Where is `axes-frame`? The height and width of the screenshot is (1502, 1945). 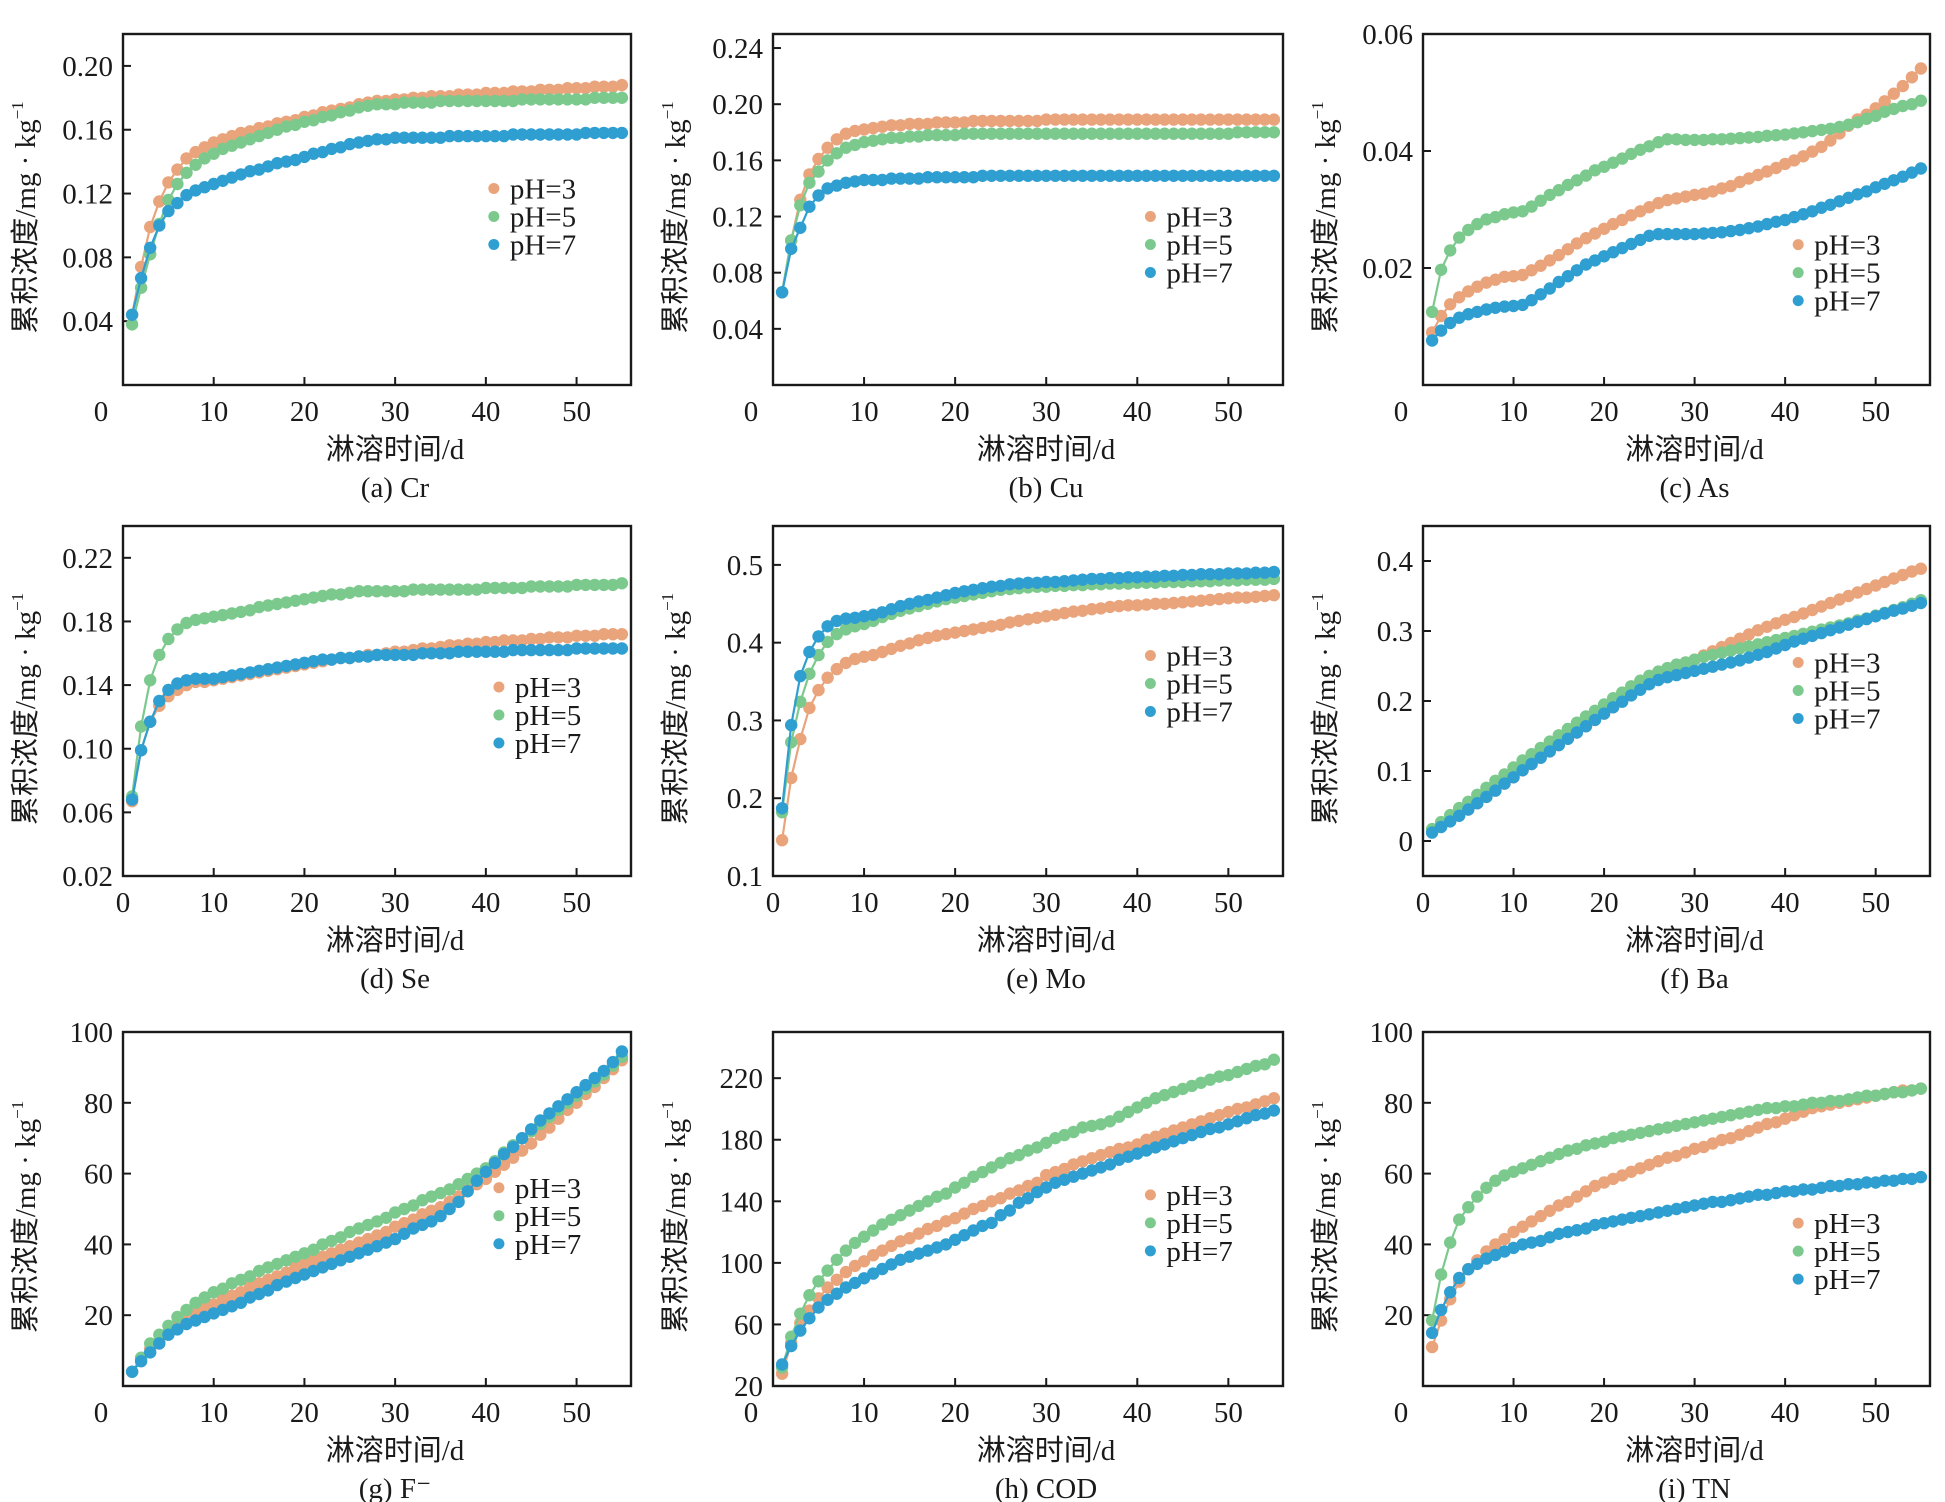
axes-frame is located at coordinates (1676, 1209).